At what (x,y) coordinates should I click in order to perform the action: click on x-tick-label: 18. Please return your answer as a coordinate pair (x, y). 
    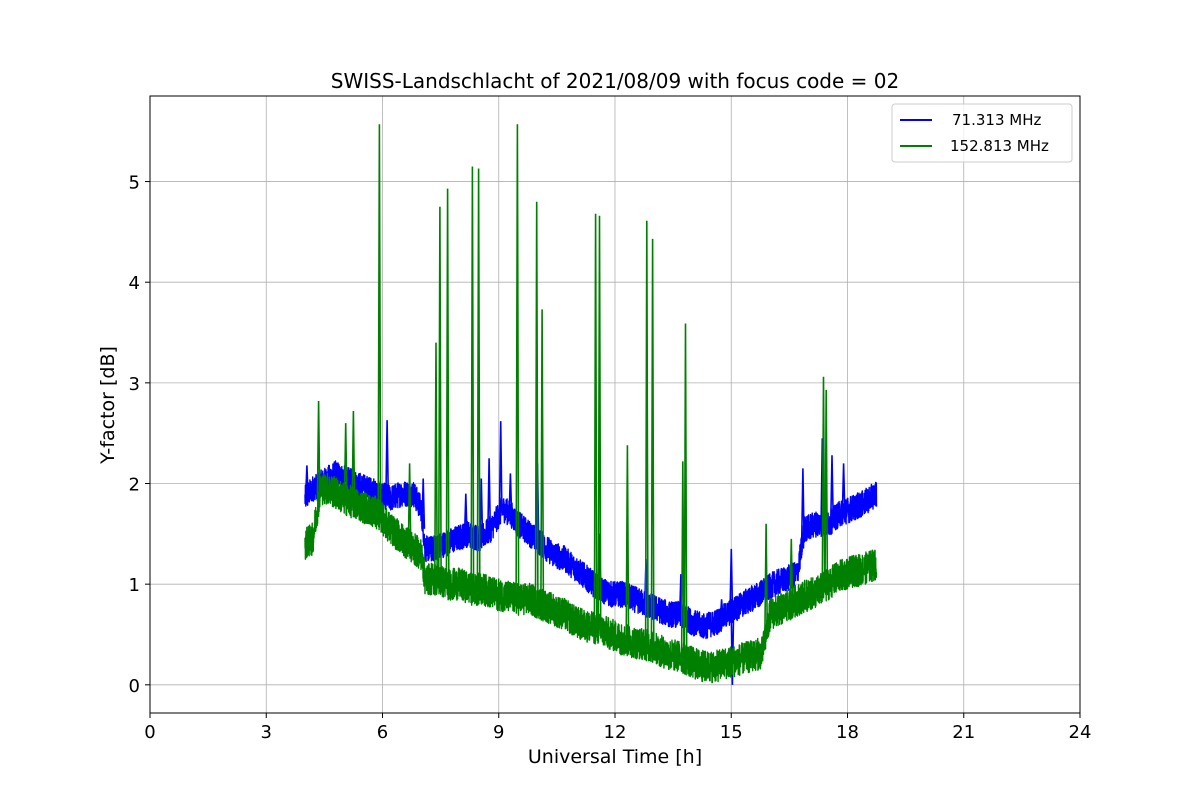
    Looking at the image, I should click on (847, 732).